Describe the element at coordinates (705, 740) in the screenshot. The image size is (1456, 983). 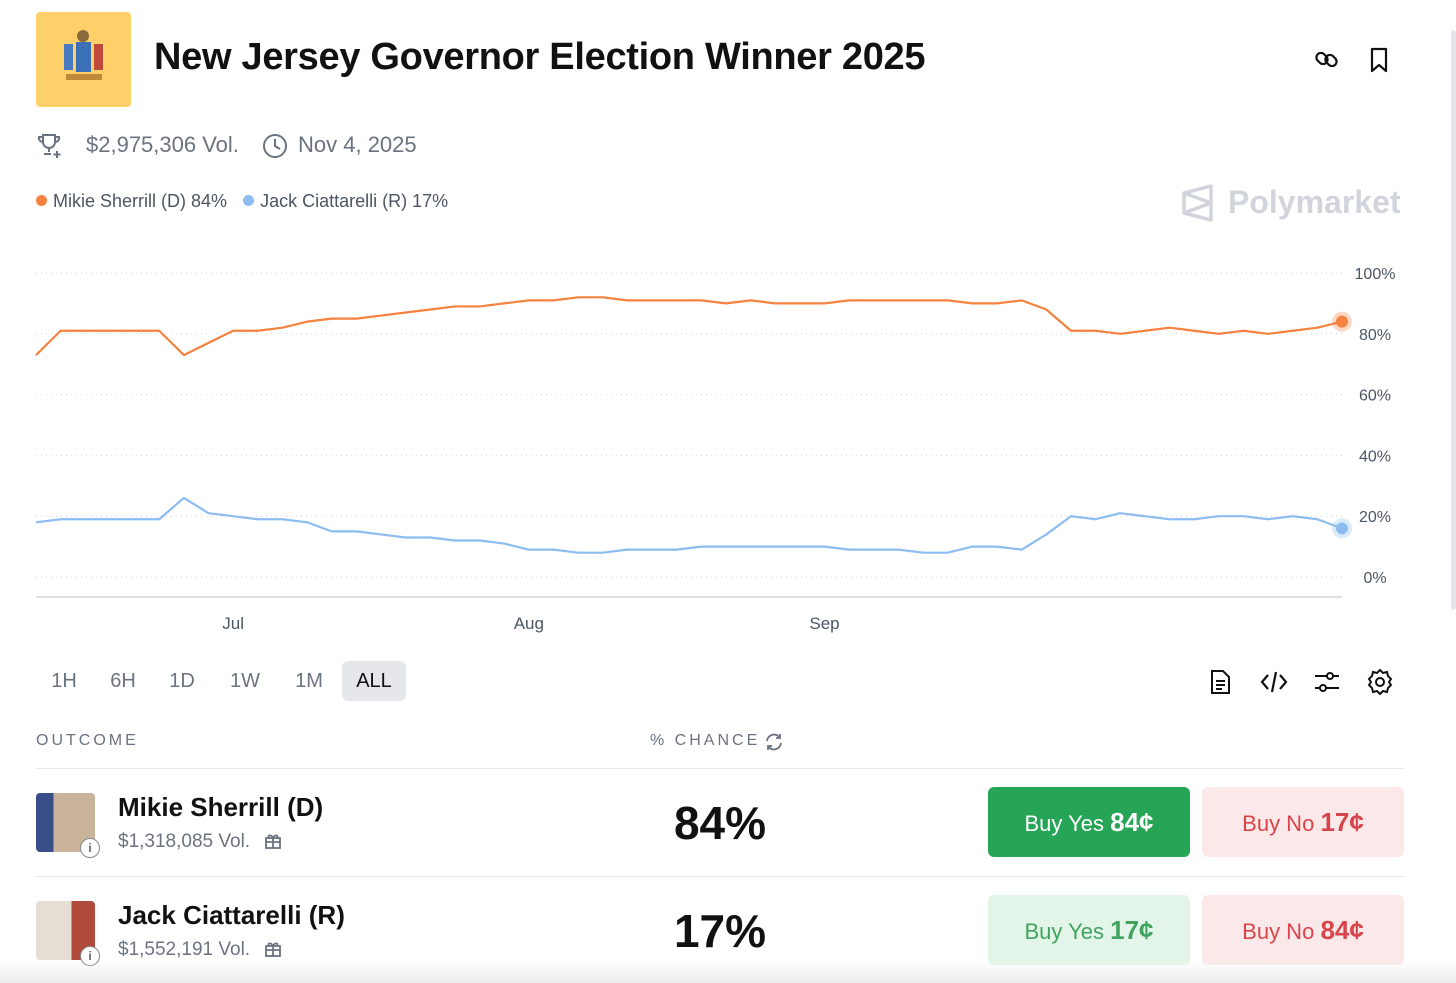
I see `chance-header: % CHANCE` at that location.